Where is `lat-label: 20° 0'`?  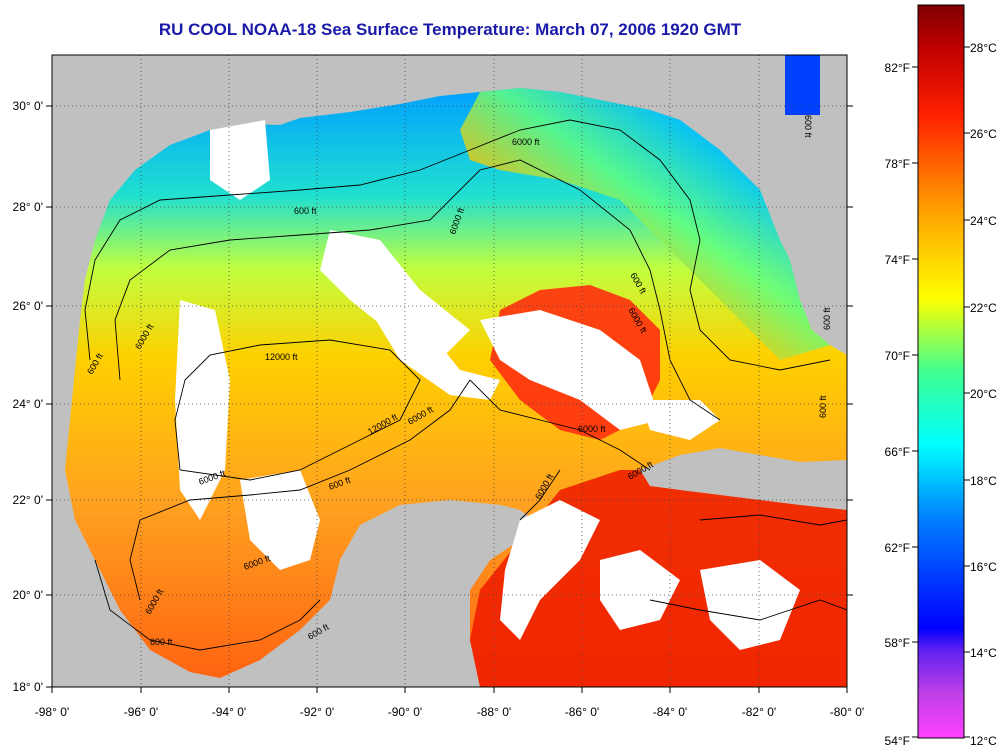
lat-label: 20° 0' is located at coordinates (28, 595).